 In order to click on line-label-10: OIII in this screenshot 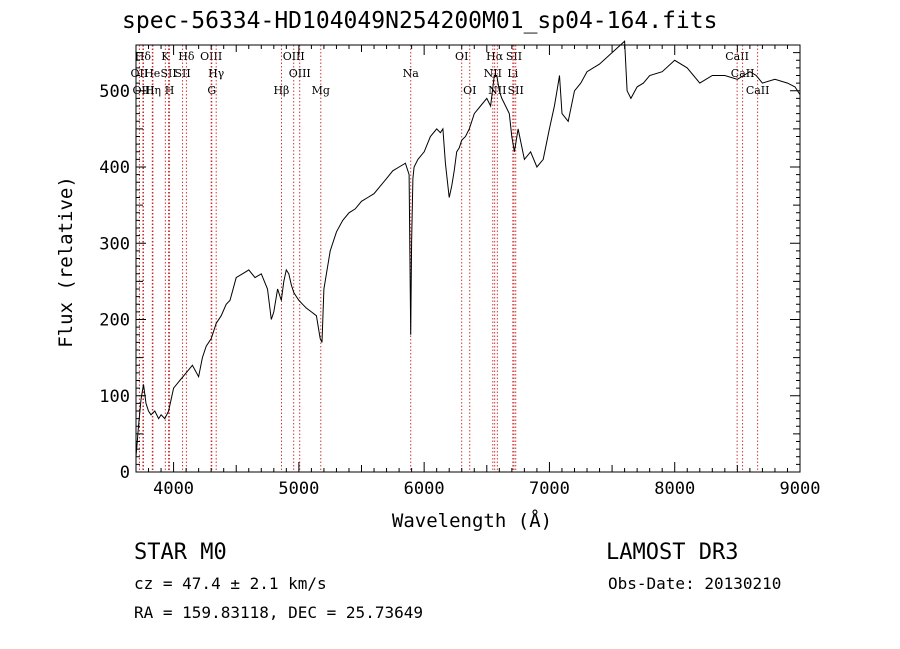, I will do `click(211, 56)`.